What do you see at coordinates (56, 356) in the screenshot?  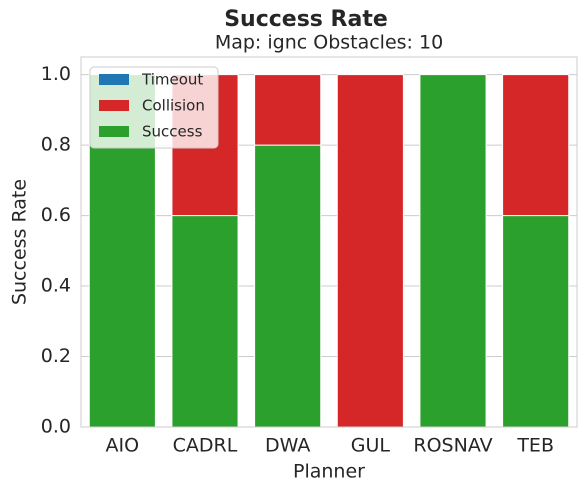 I see `y-tick-label: 0.2` at bounding box center [56, 356].